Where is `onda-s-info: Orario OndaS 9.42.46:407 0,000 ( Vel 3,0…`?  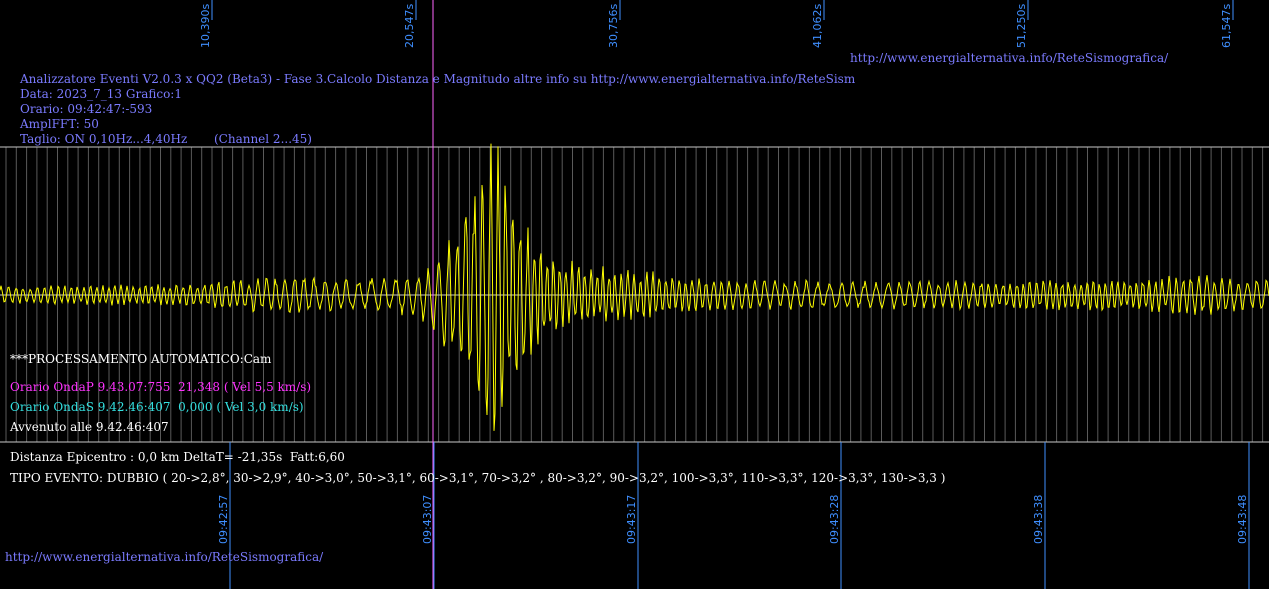
onda-s-info: Orario OndaS 9.42.46:407 0,000 ( Vel 3,0… is located at coordinates (157, 407).